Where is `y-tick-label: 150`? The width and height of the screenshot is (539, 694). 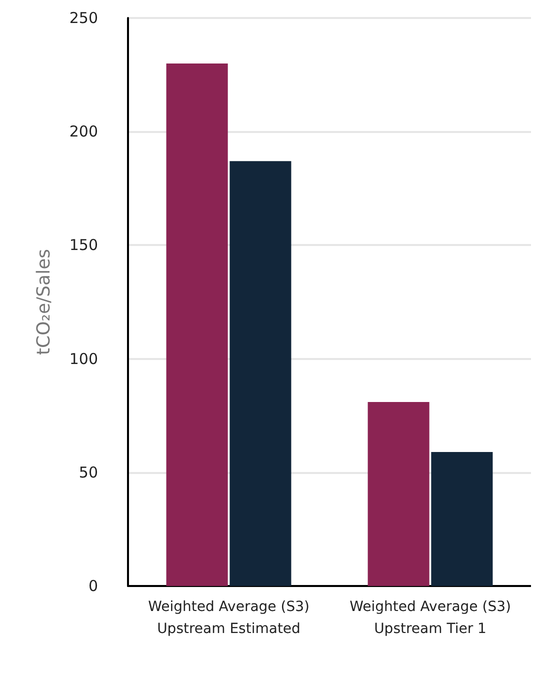
y-tick-label: 150 is located at coordinates (83, 245).